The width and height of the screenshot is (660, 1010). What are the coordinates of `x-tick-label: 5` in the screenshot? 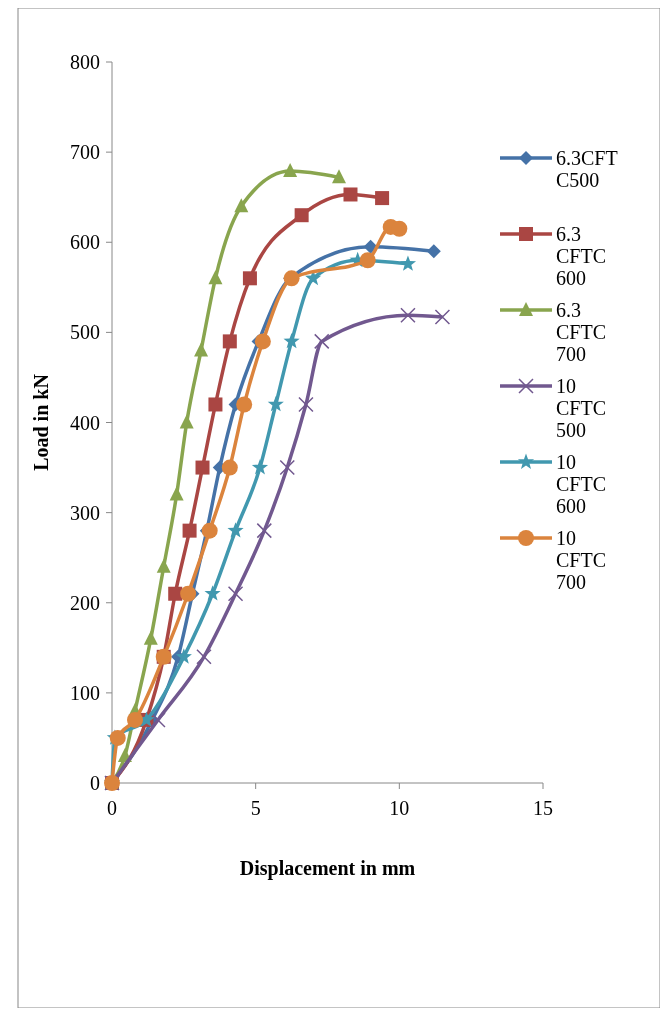 It's located at (255, 808).